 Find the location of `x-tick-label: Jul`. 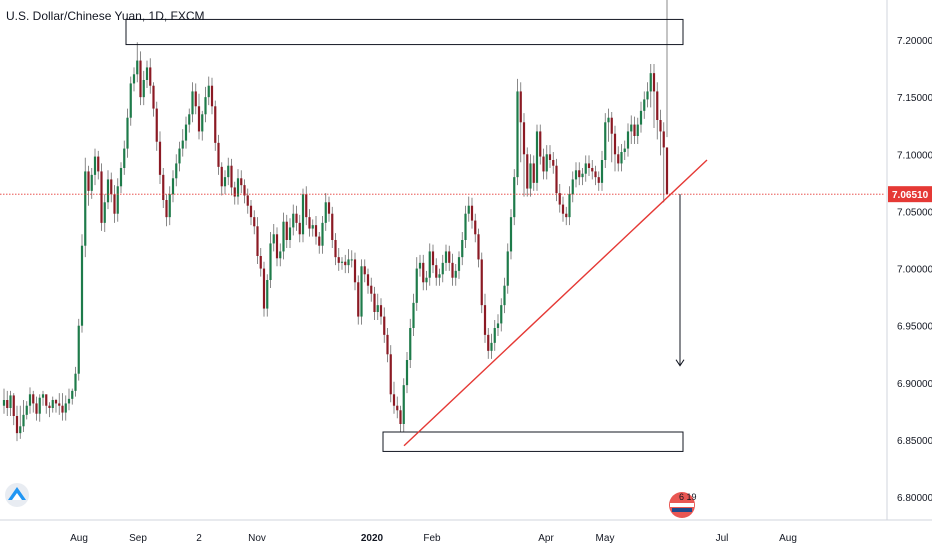

x-tick-label: Jul is located at coordinates (722, 538).